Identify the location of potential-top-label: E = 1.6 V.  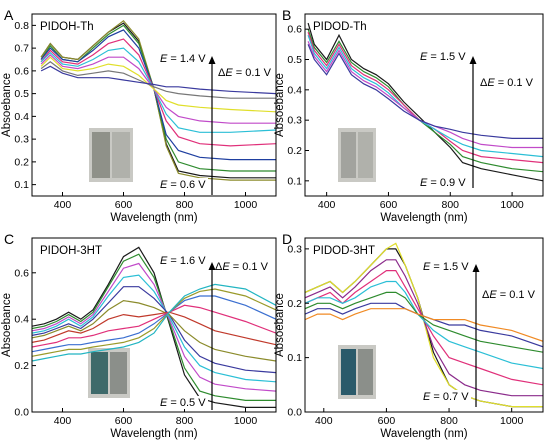
(183, 261).